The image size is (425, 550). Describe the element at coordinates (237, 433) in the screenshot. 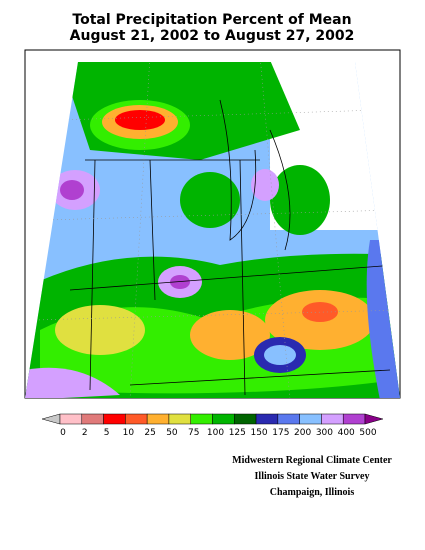

I see `legend-label: 125` at that location.